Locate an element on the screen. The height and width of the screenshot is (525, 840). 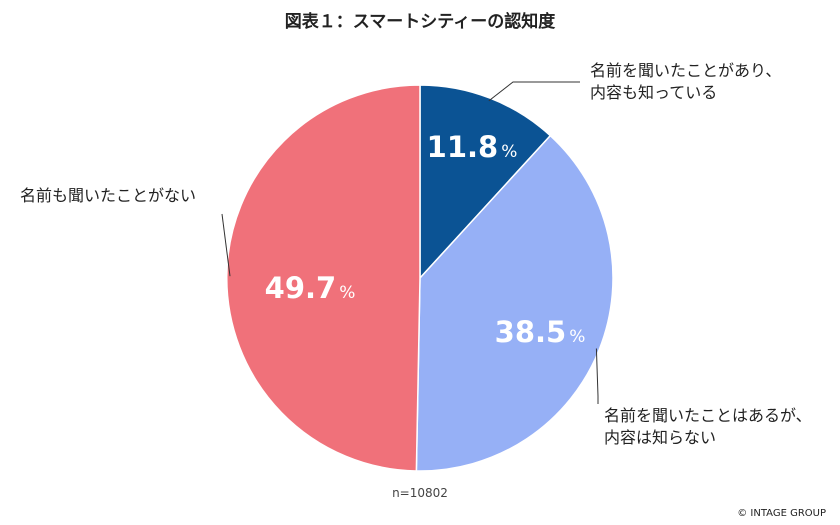
category-label: 名前も聞いたことがない is located at coordinates (108, 195).